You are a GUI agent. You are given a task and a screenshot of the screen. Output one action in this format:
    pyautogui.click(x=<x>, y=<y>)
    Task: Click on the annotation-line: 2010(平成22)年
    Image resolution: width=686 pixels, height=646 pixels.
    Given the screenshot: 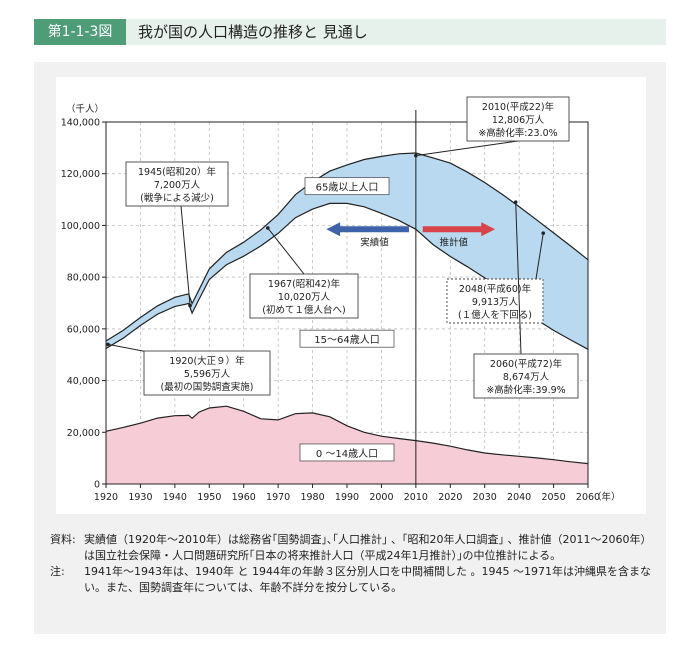 What is the action you would take?
    pyautogui.click(x=518, y=107)
    